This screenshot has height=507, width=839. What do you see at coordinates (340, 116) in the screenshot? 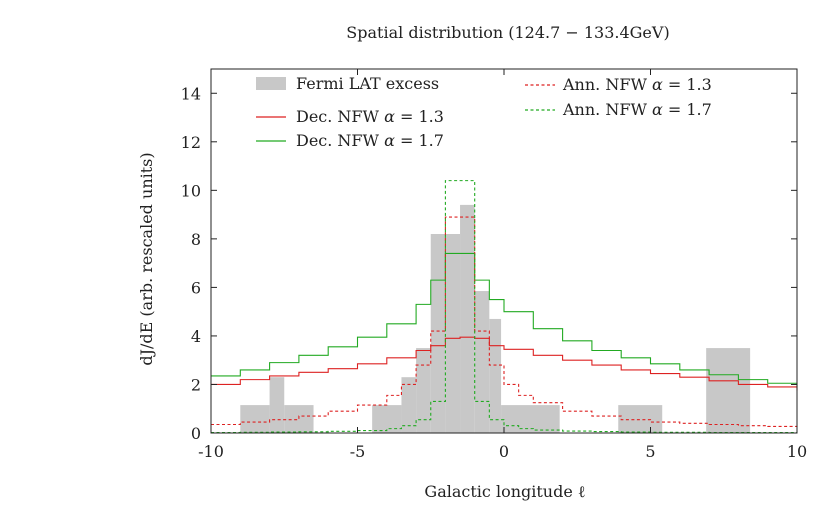
I see `legend-label-prefix-0: Dec. NFW` at bounding box center [340, 116].